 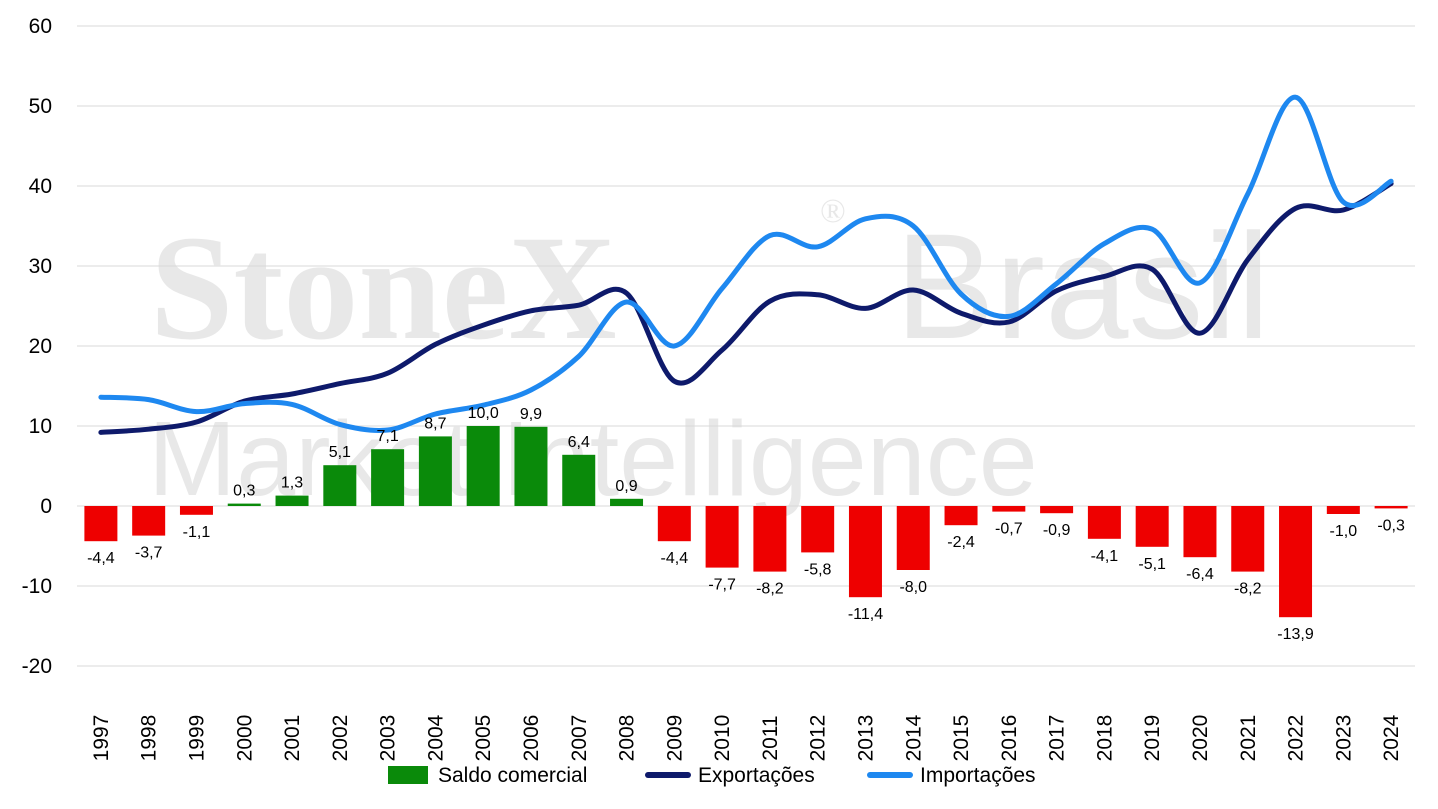 I want to click on data-label-2005: 10,0, so click(x=483, y=413).